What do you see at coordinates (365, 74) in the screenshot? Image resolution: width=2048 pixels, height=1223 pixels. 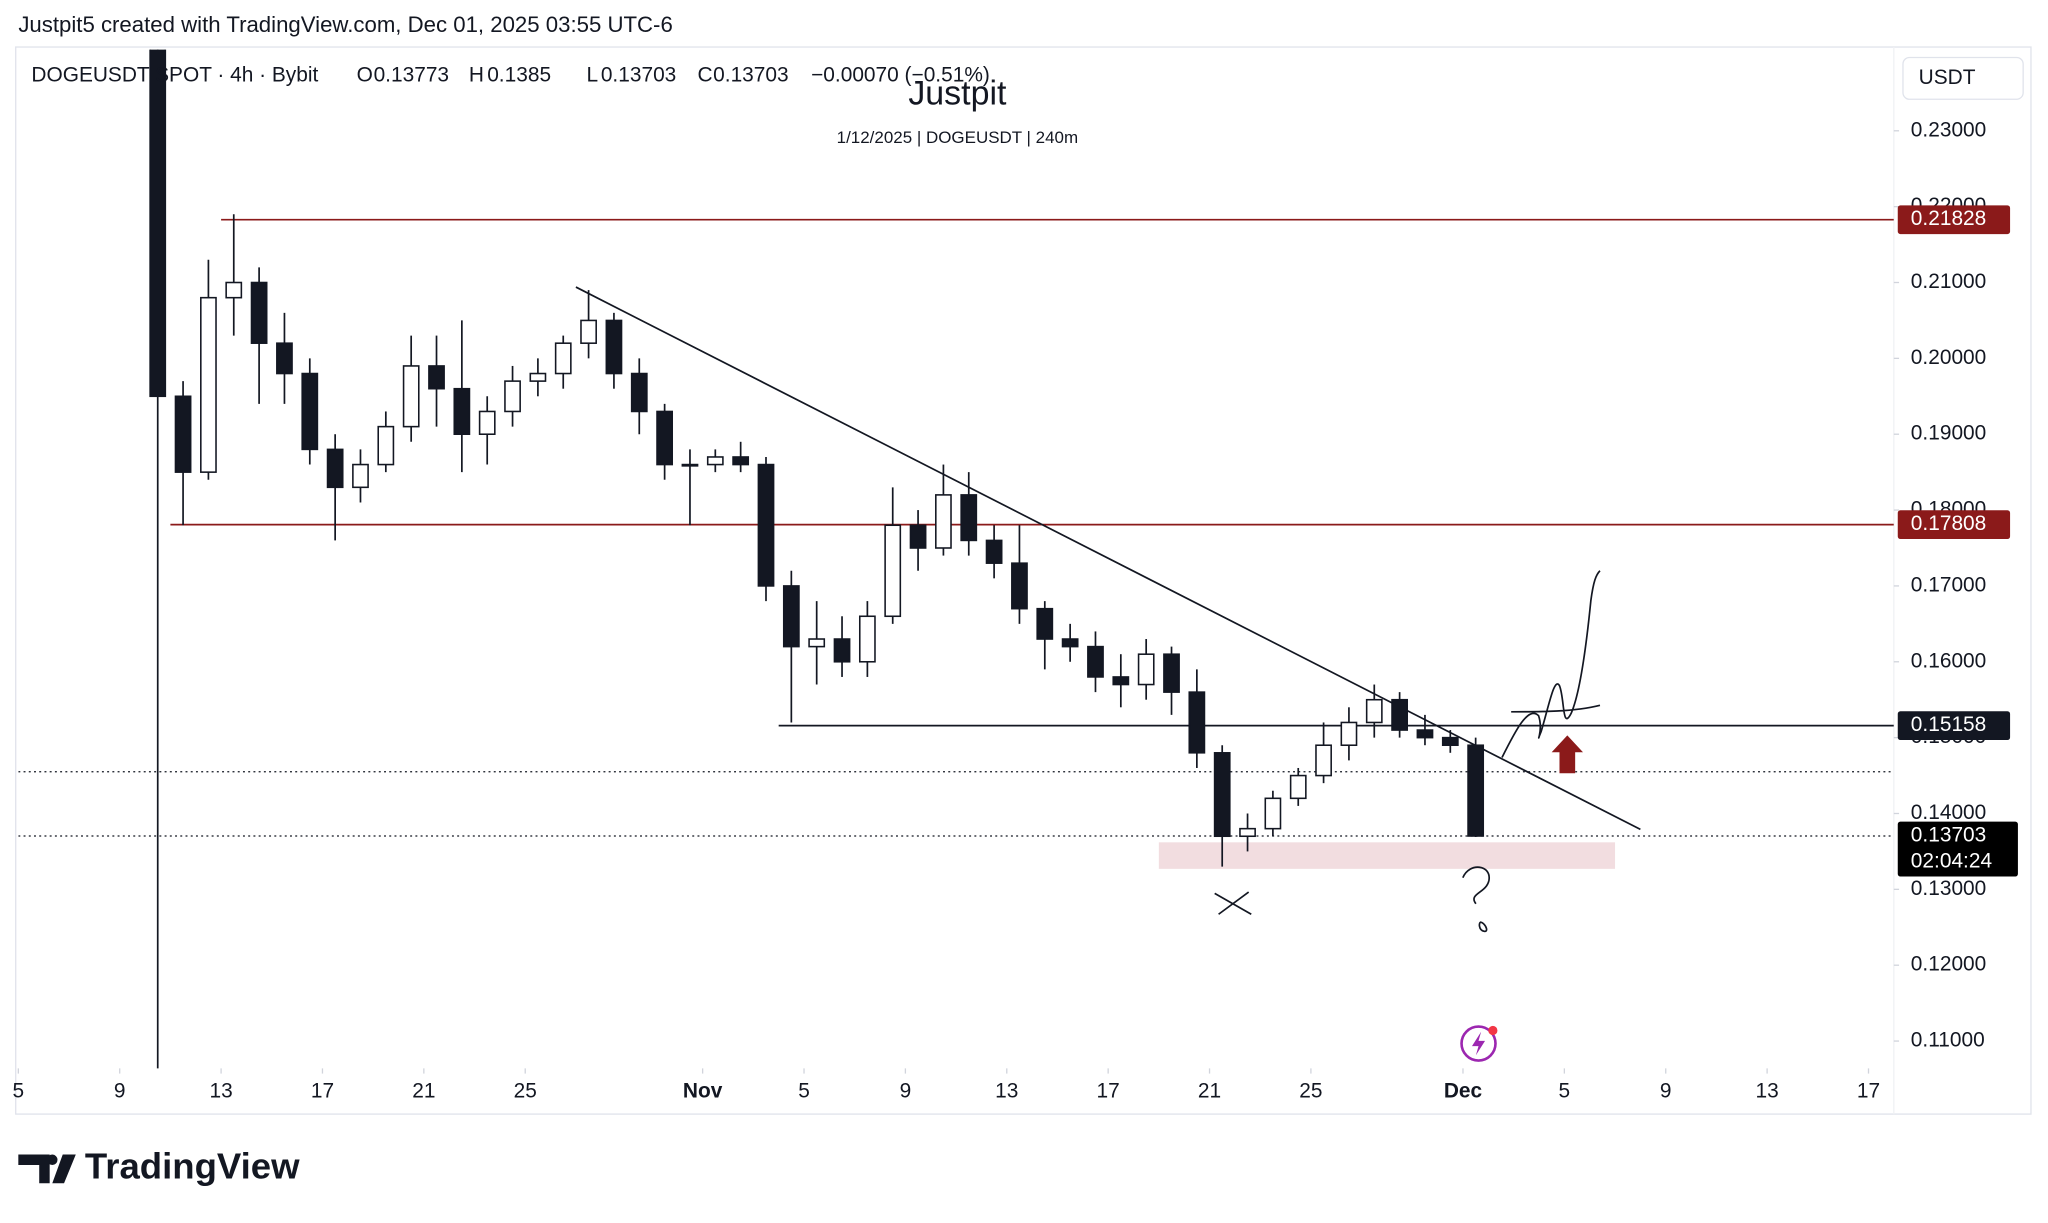 I see `open-label: O` at bounding box center [365, 74].